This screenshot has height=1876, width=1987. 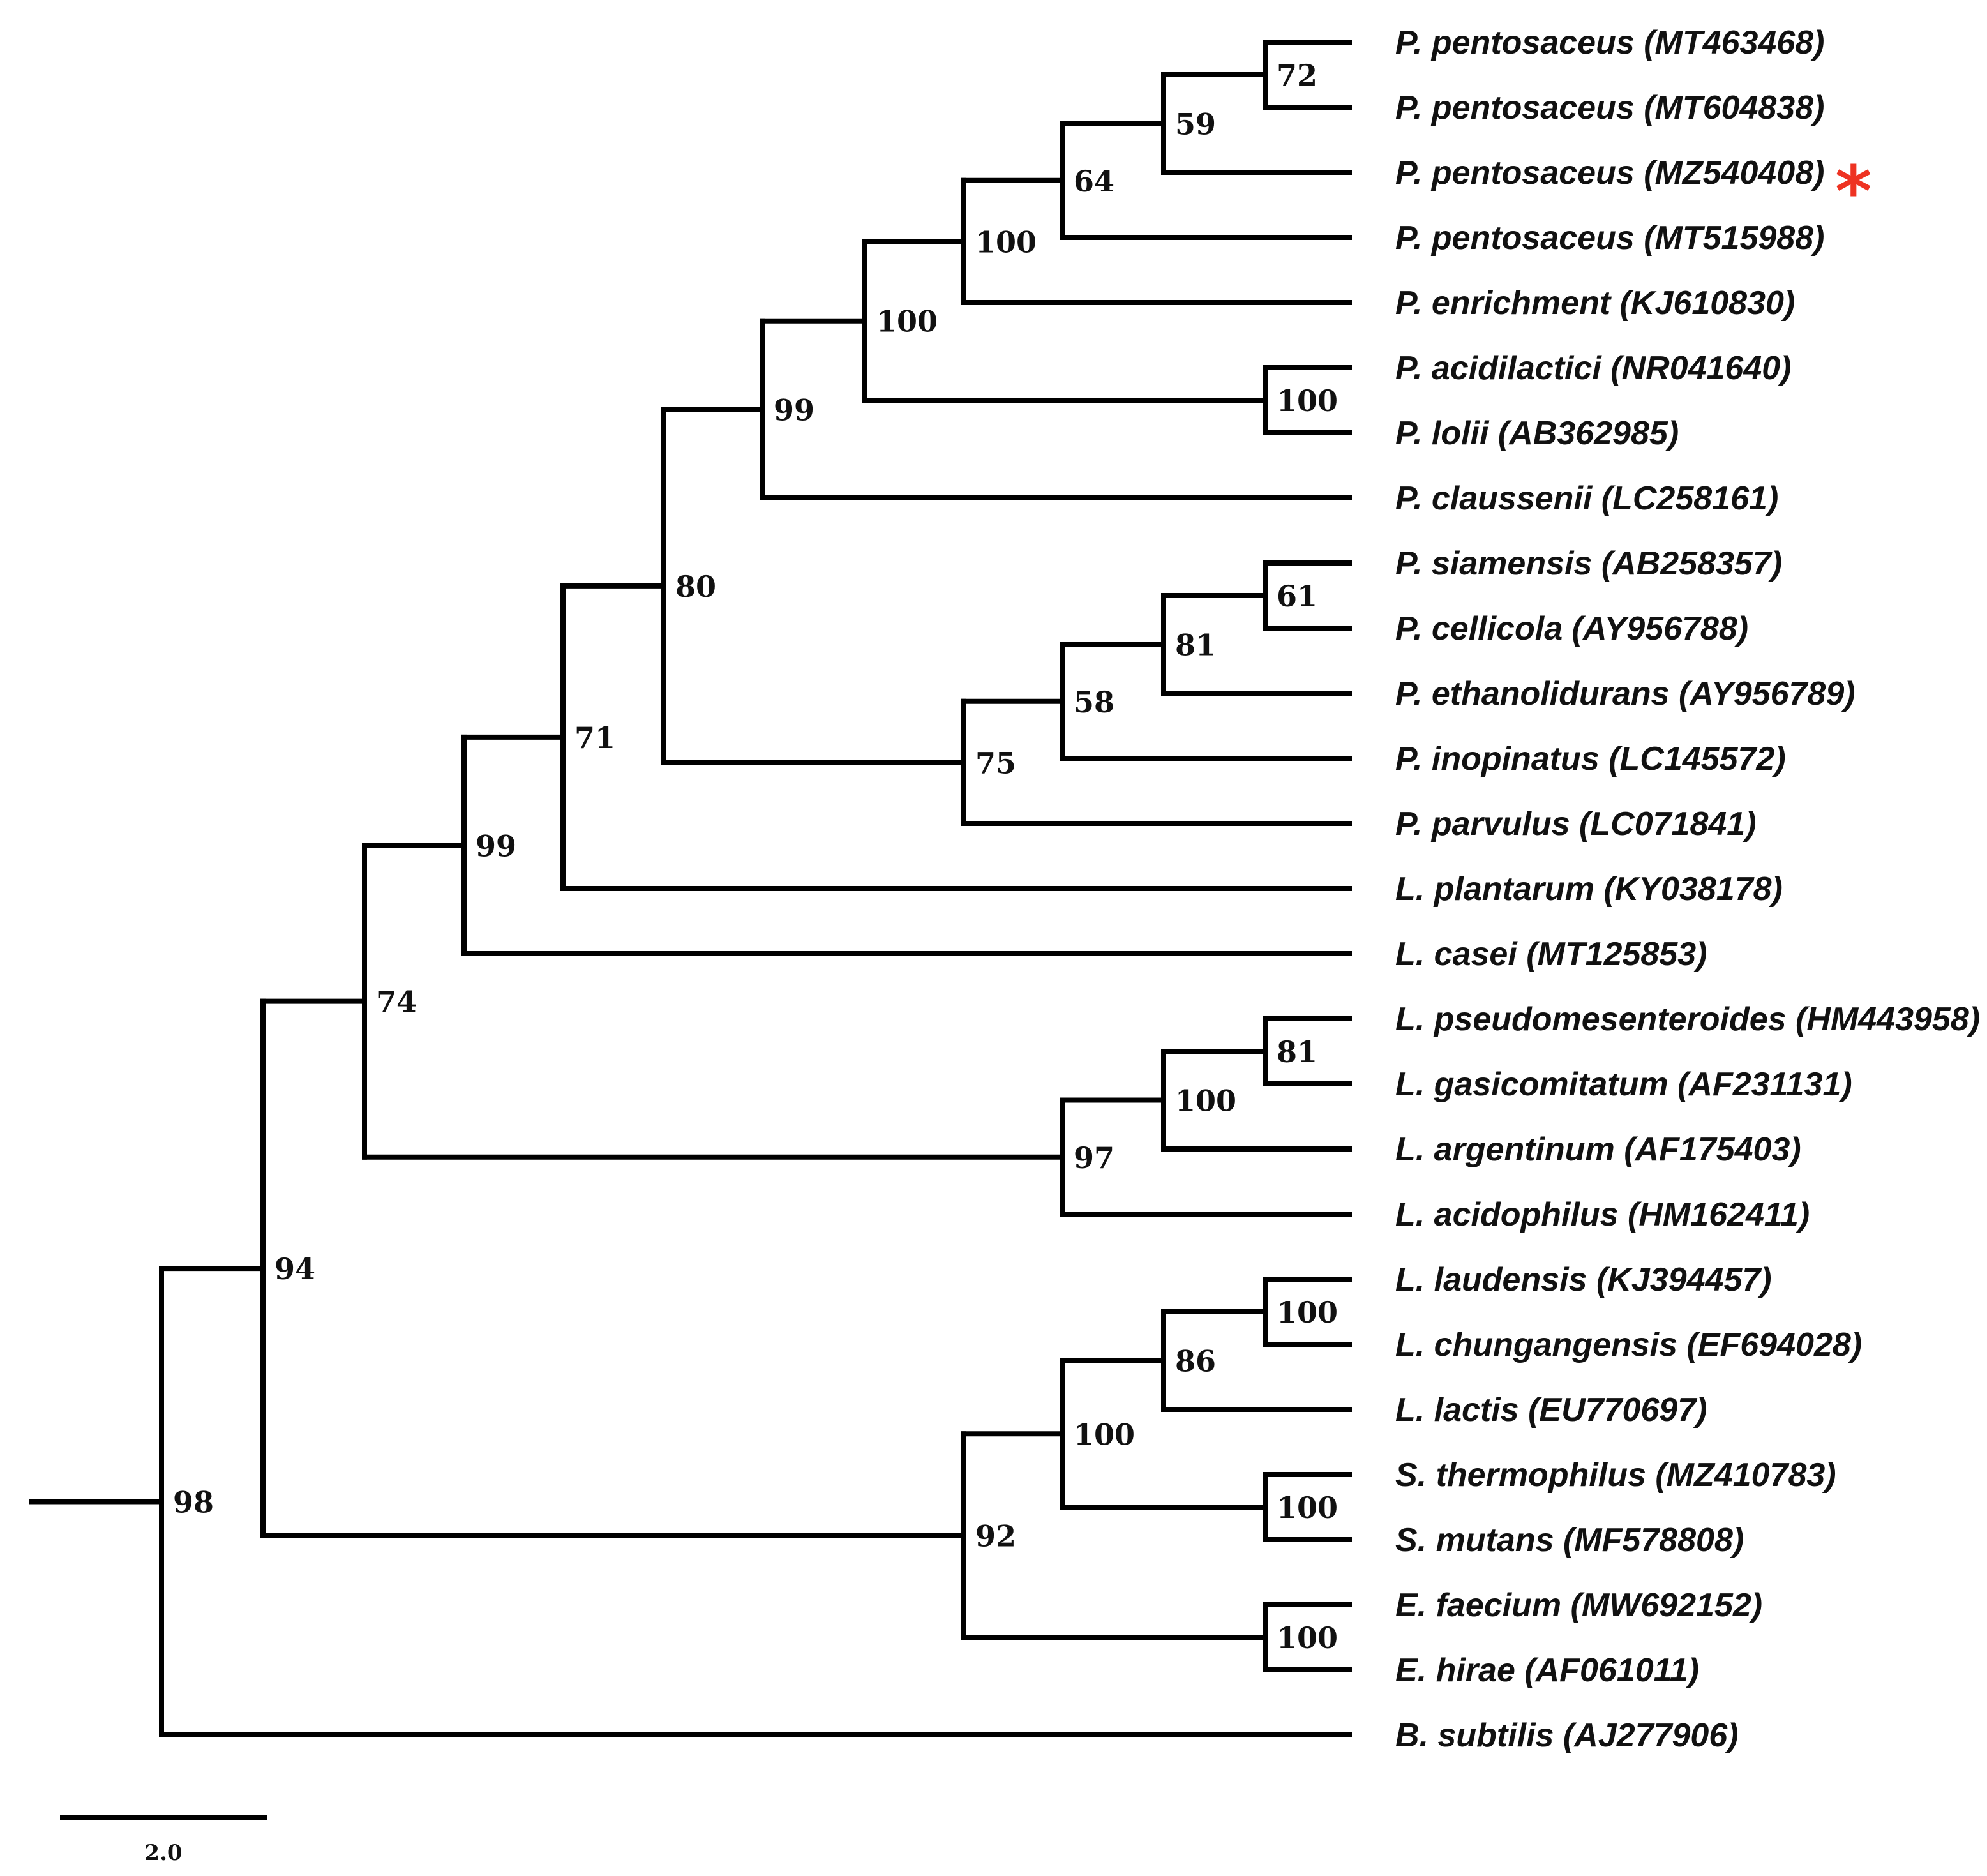 What do you see at coordinates (1307, 1312) in the screenshot?
I see `bootstrap-n100e: 100` at bounding box center [1307, 1312].